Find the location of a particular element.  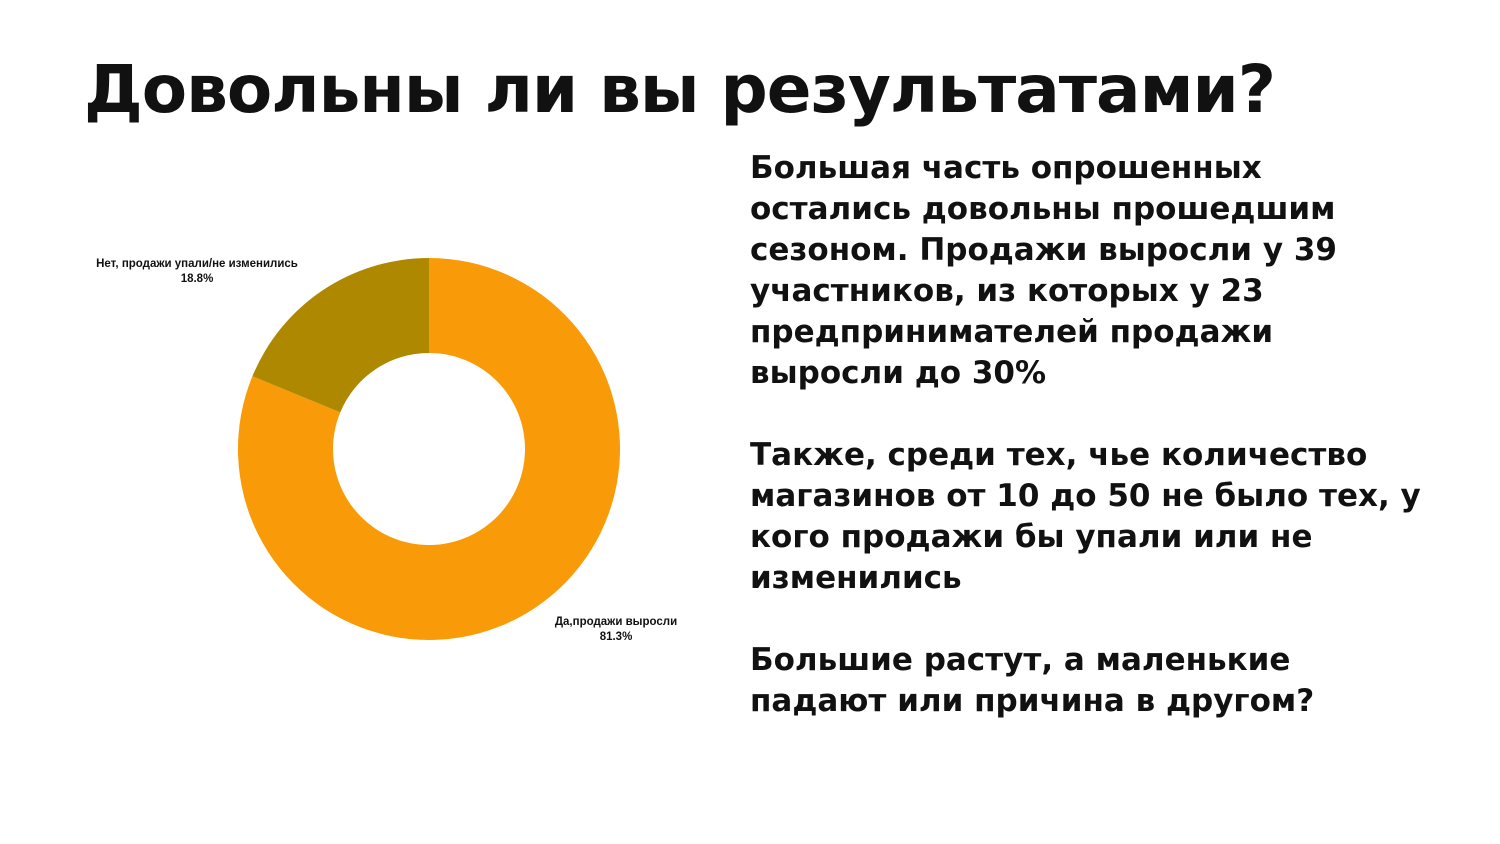

slide-title: Довольны ли вы результатами? is located at coordinates (680, 89).